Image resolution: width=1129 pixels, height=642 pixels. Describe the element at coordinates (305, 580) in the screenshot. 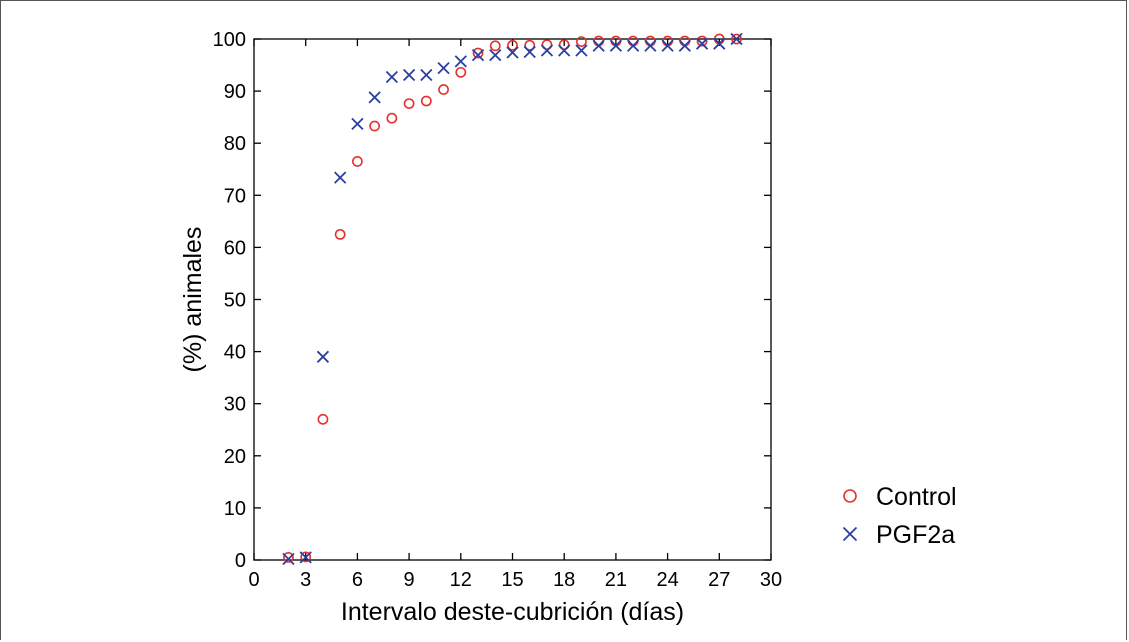

I see `x-tick-label: 3` at that location.